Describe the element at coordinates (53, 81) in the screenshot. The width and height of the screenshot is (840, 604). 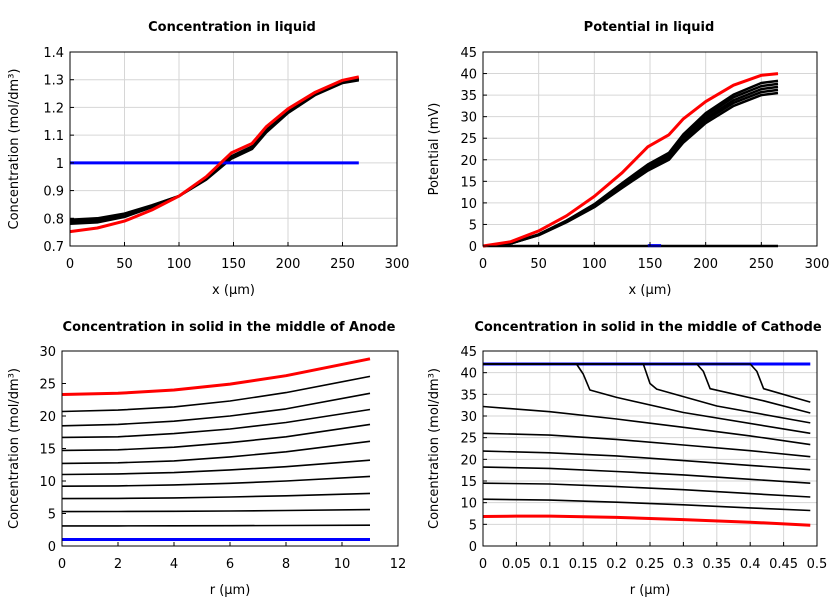
I see `y-tick-label: 1.3` at that location.